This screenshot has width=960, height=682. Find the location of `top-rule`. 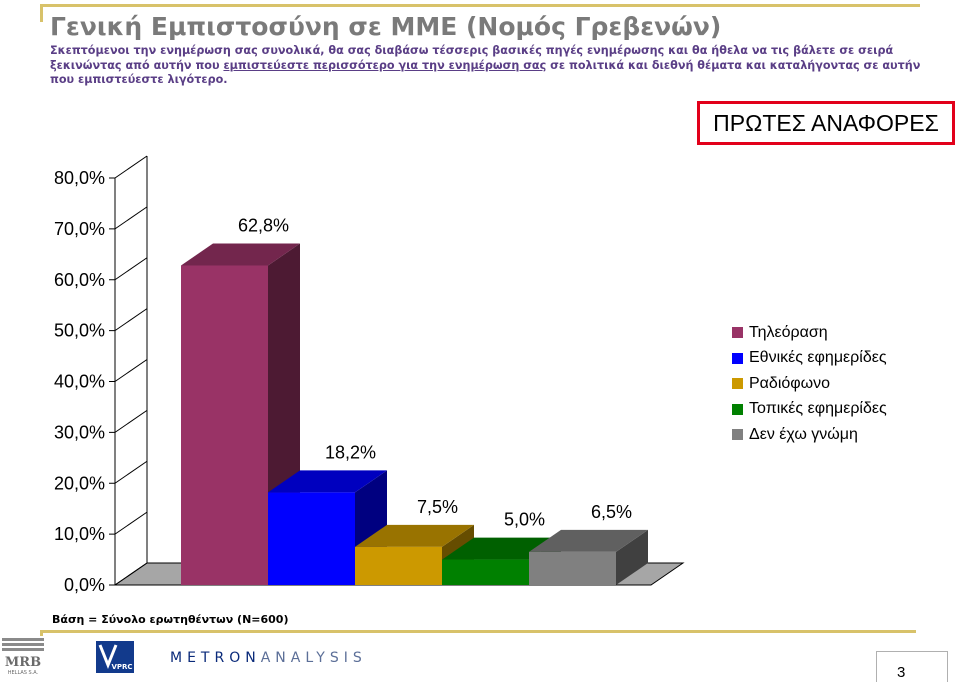

top-rule is located at coordinates (480, 5).